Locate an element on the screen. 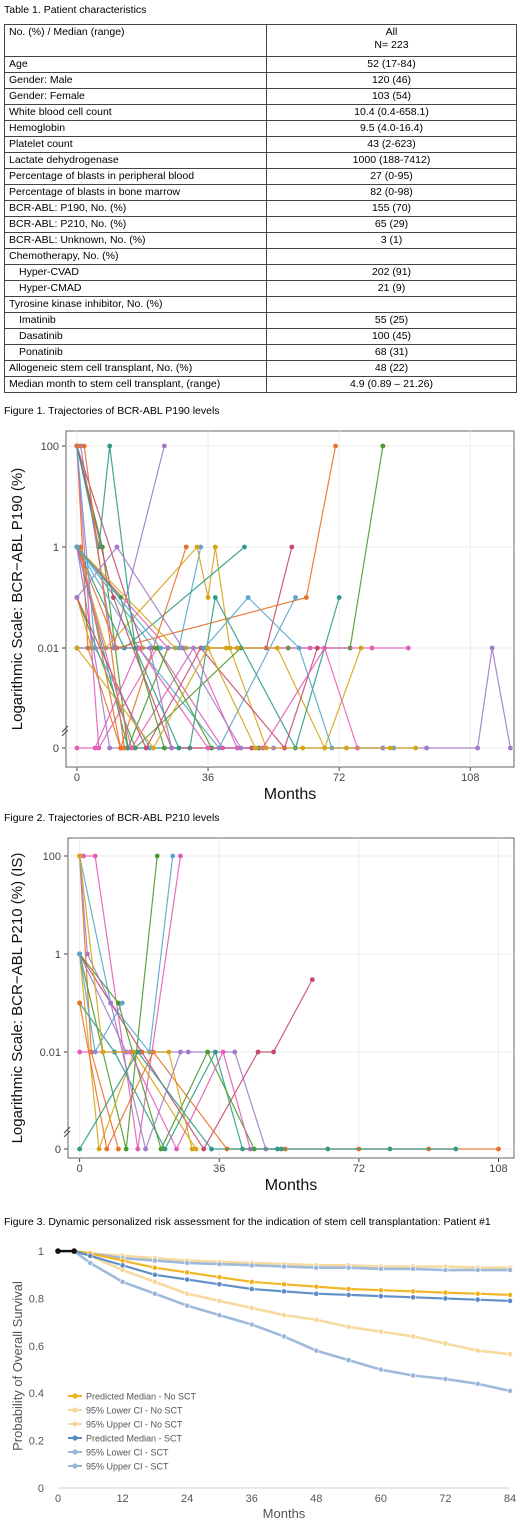  legend-label: 95% Upper CI - No SCT is located at coordinates (134, 1425).